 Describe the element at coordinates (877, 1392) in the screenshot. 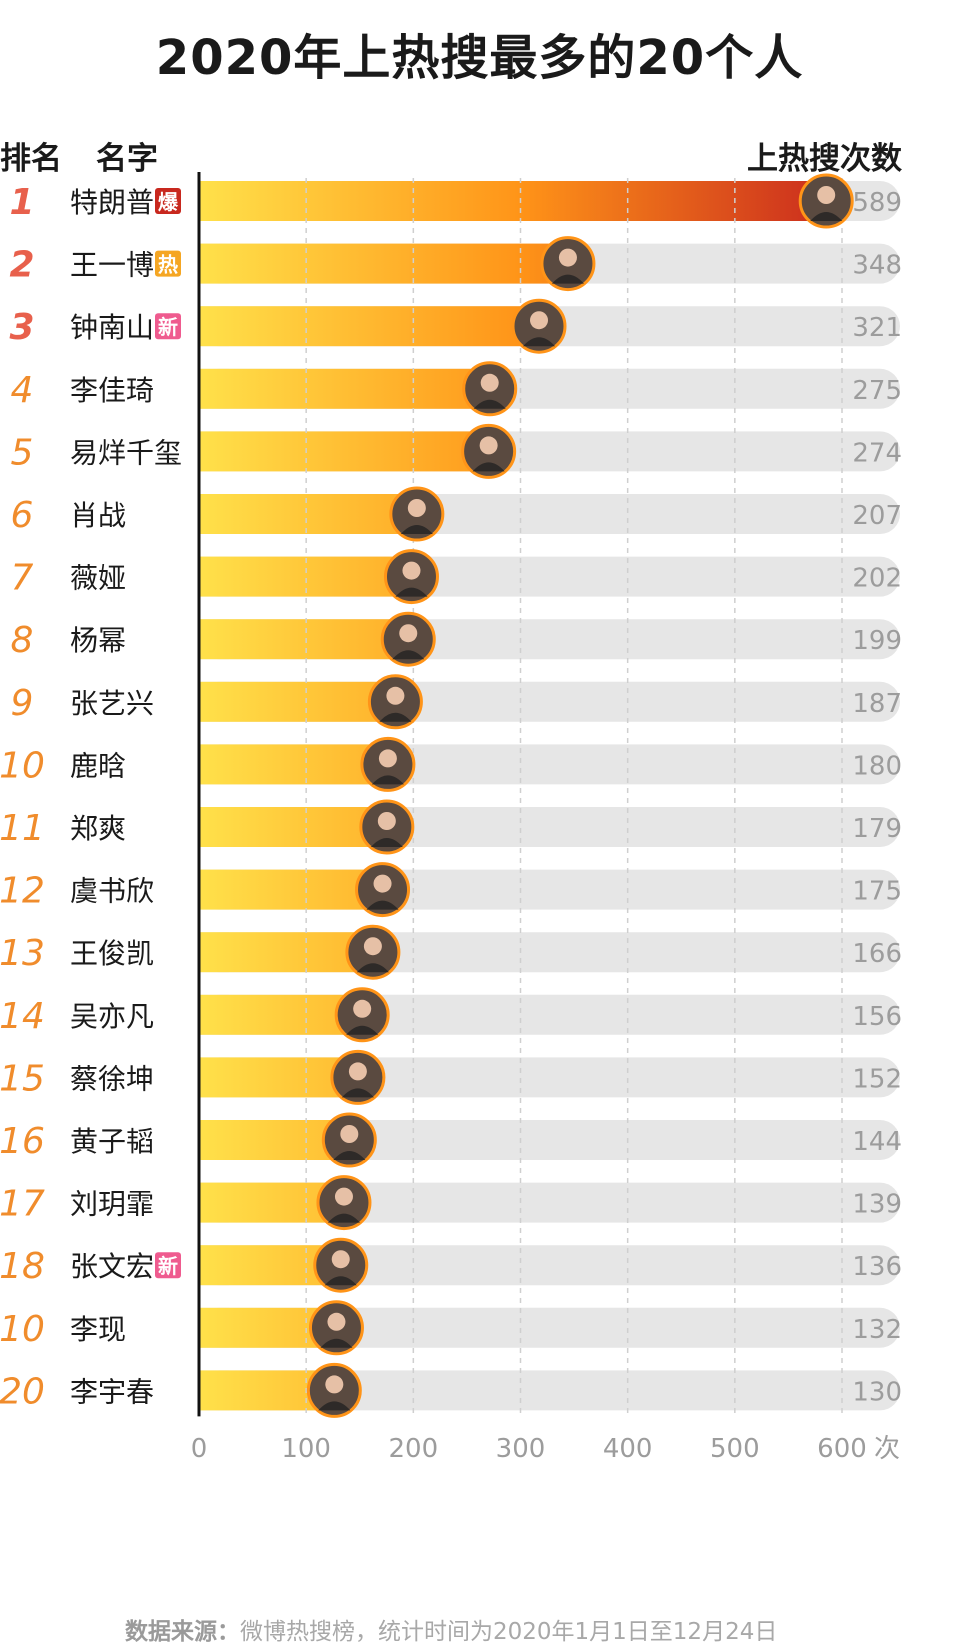

I see `value-label: 130` at that location.